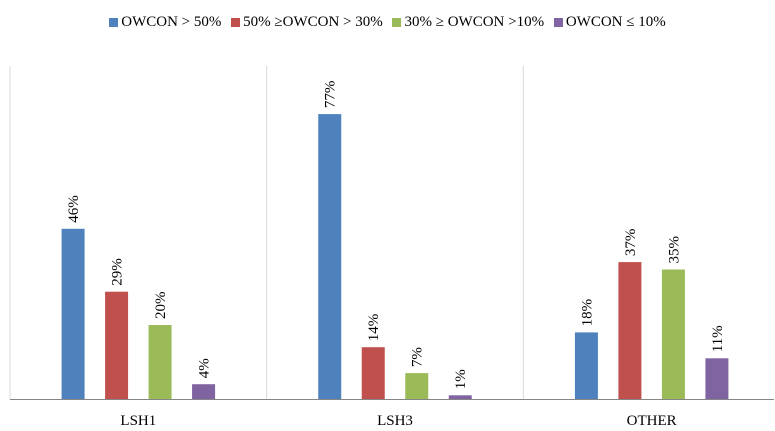 The height and width of the screenshot is (431, 775). What do you see at coordinates (395, 421) in the screenshot?
I see `x-tick-label: LSH3` at bounding box center [395, 421].